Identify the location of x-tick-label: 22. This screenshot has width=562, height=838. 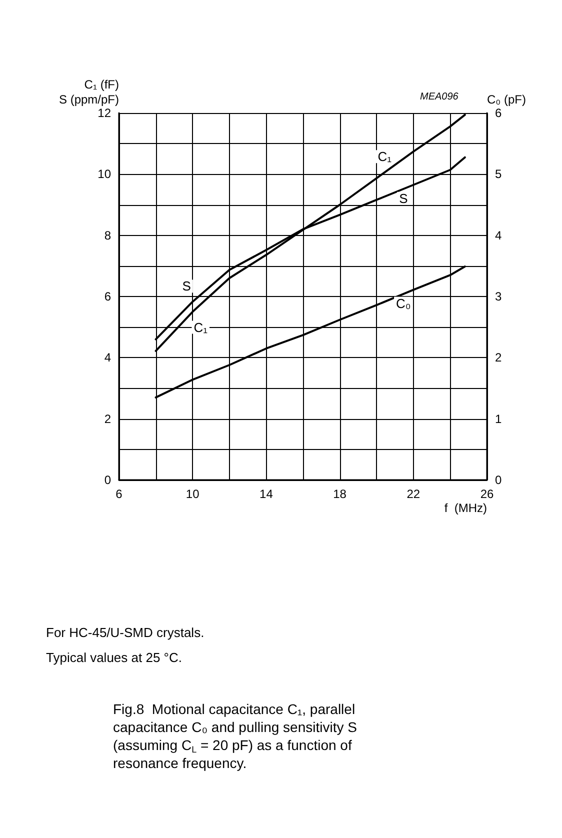
(413, 494).